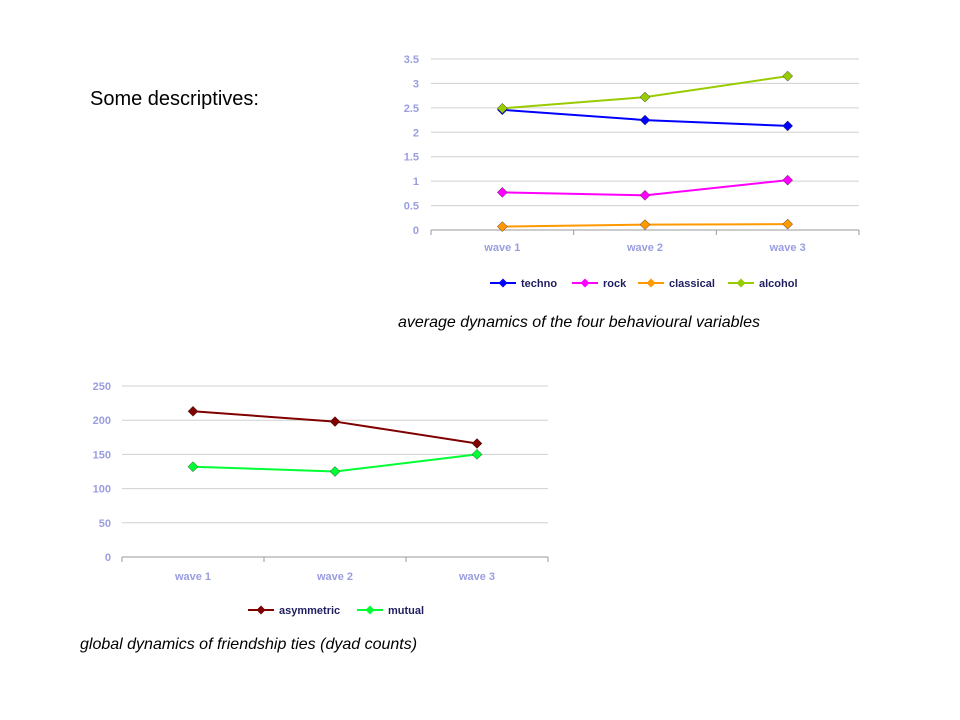 This screenshot has height=720, width=960. I want to click on y-tick-label: 3, so click(416, 84).